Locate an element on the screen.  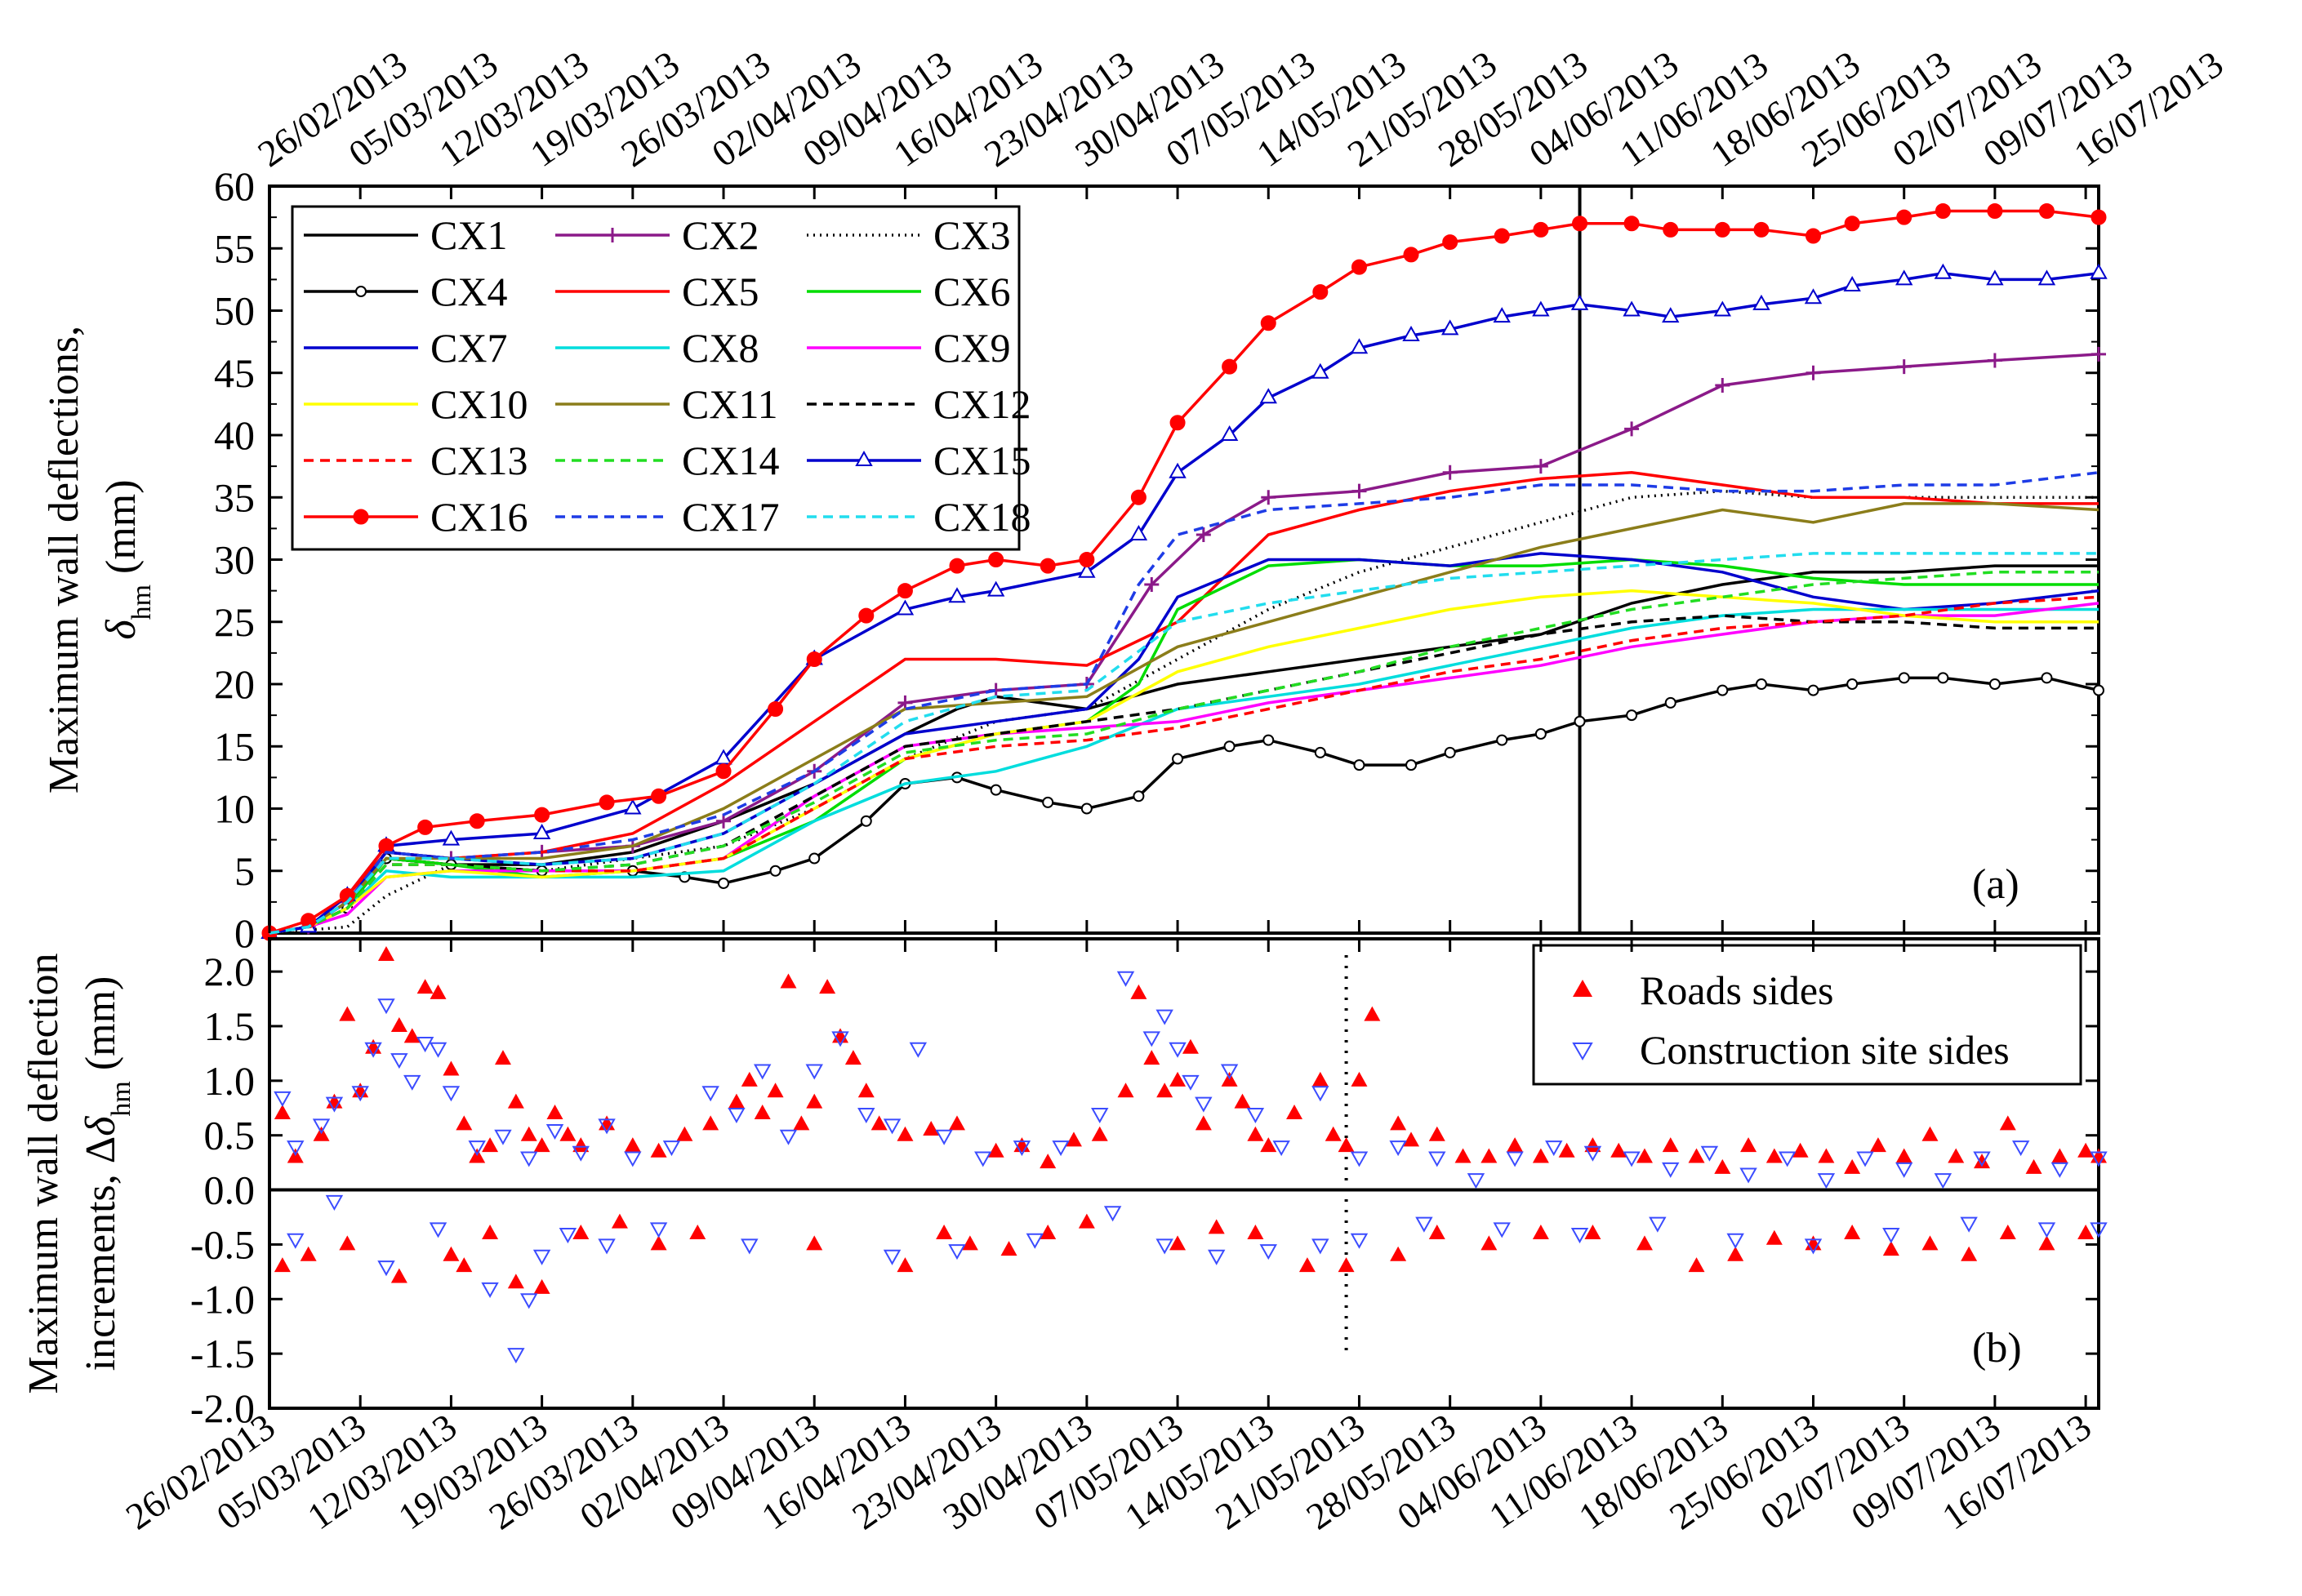
y-axis-label-b-line2: increments, Δδhm (mm) is located at coordinates (107, 1173).